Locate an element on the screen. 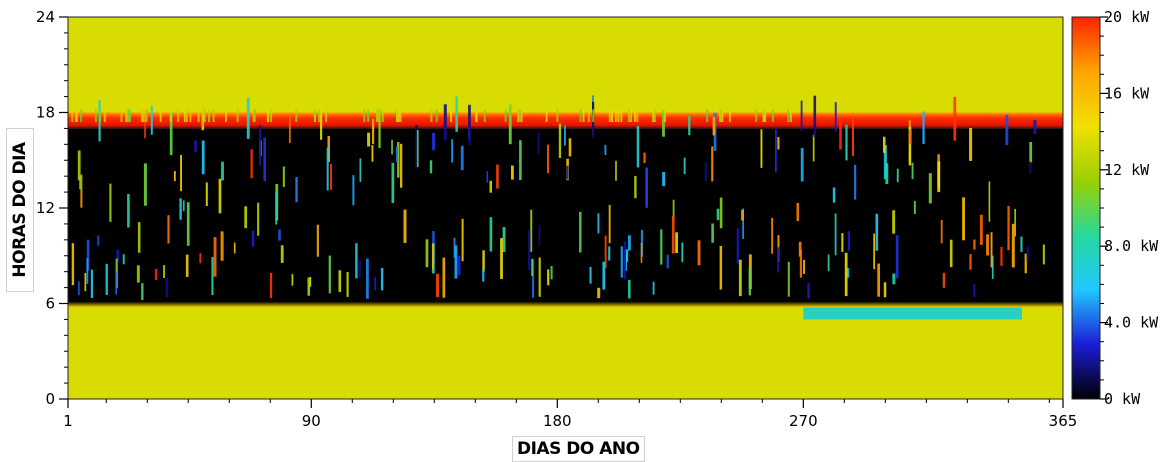  x-tick-label: 270 is located at coordinates (803, 421).